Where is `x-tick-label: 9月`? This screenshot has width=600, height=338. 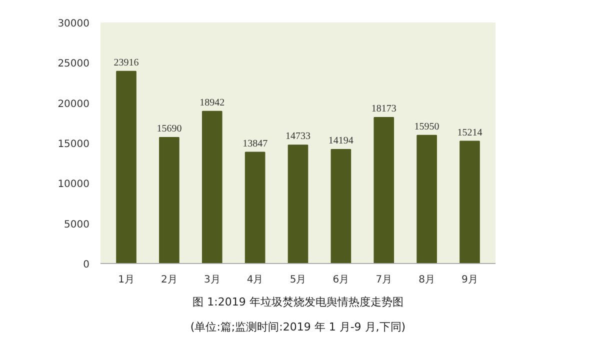
x-tick-label: 9月 is located at coordinates (470, 280).